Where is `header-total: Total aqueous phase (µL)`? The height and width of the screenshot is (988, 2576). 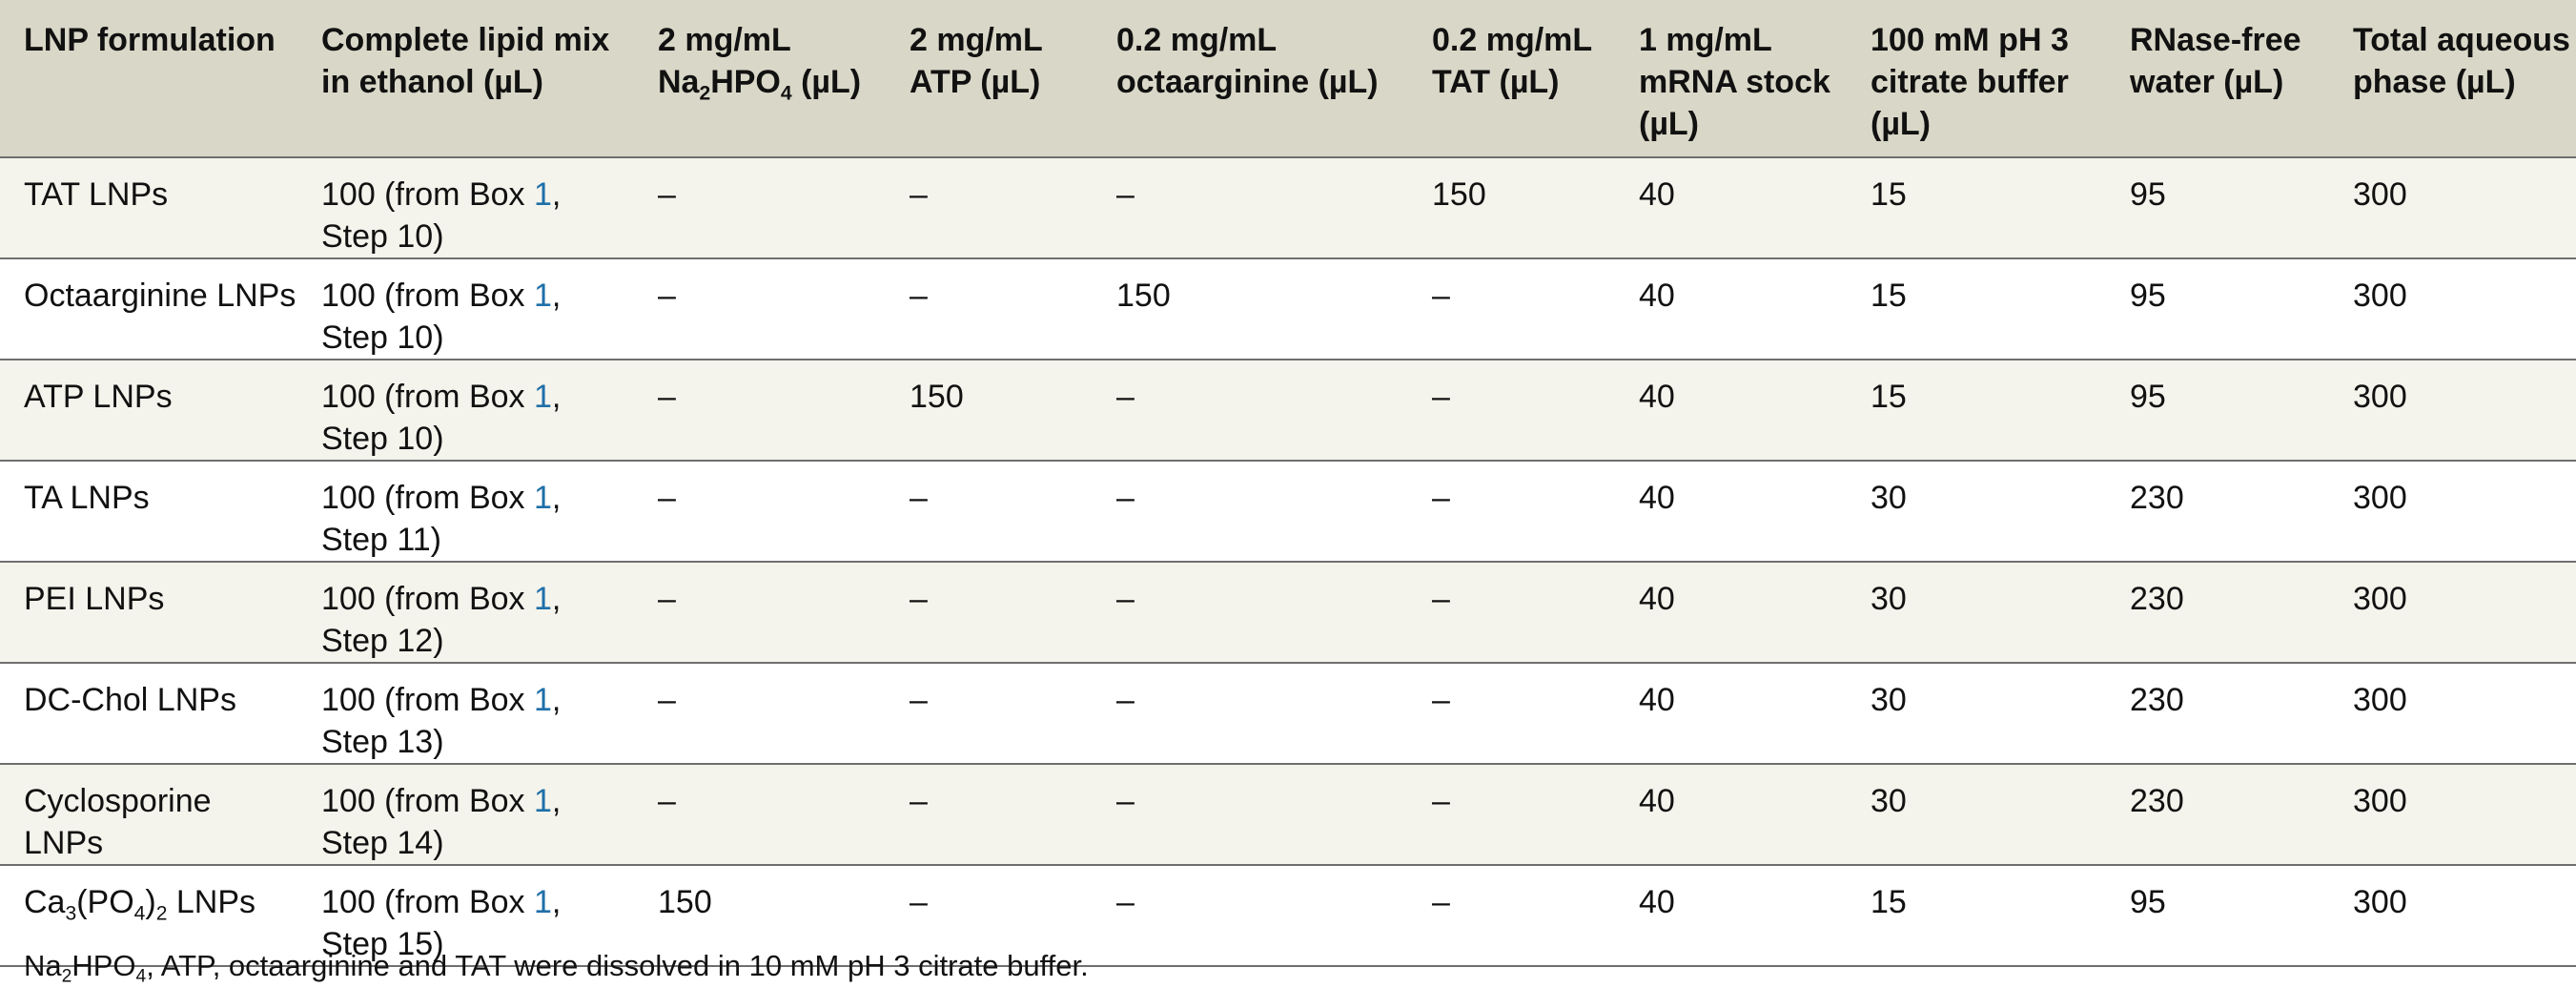
header-total: Total aqueous phase (µL) is located at coordinates (2452, 78).